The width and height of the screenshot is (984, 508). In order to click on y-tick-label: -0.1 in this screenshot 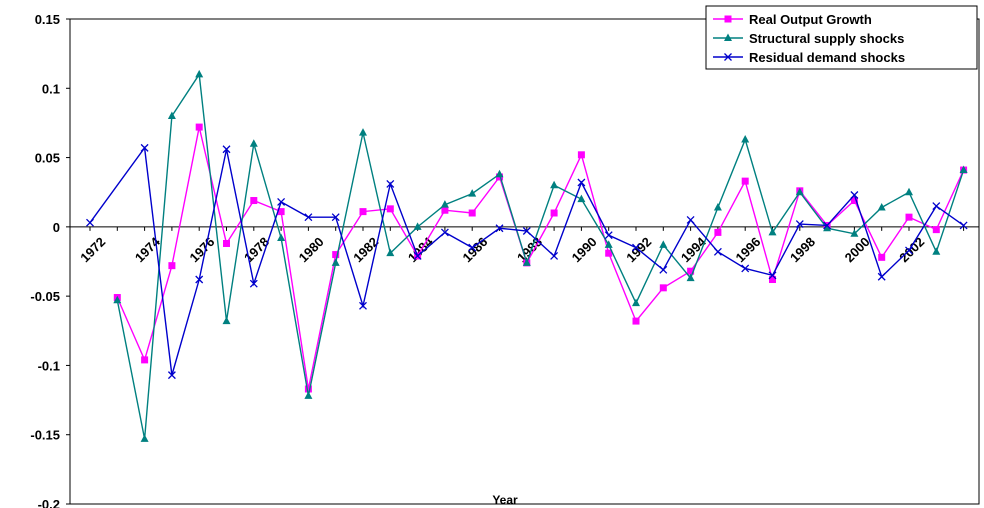, I will do `click(49, 365)`.